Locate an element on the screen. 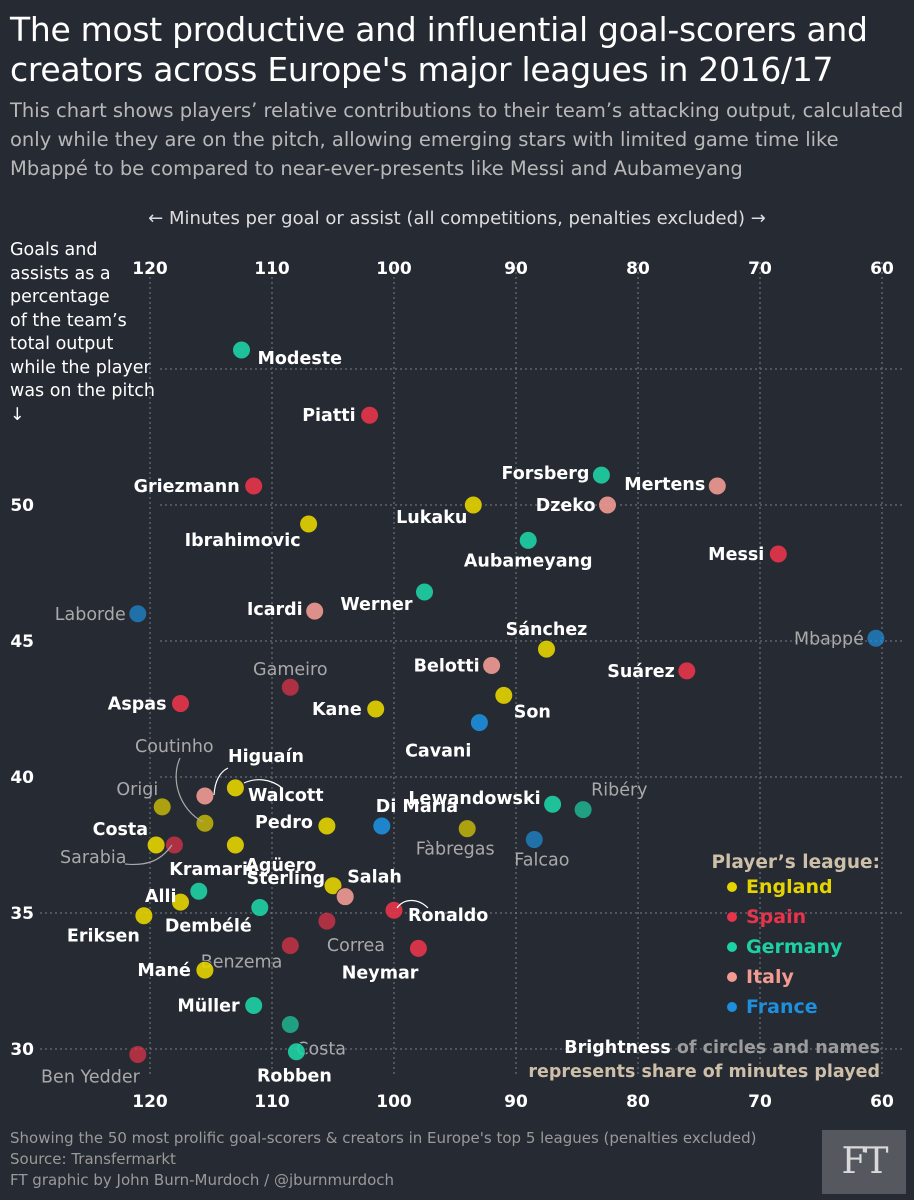 The width and height of the screenshot is (914, 1200). y-caption-line: assists as a is located at coordinates (60, 273).